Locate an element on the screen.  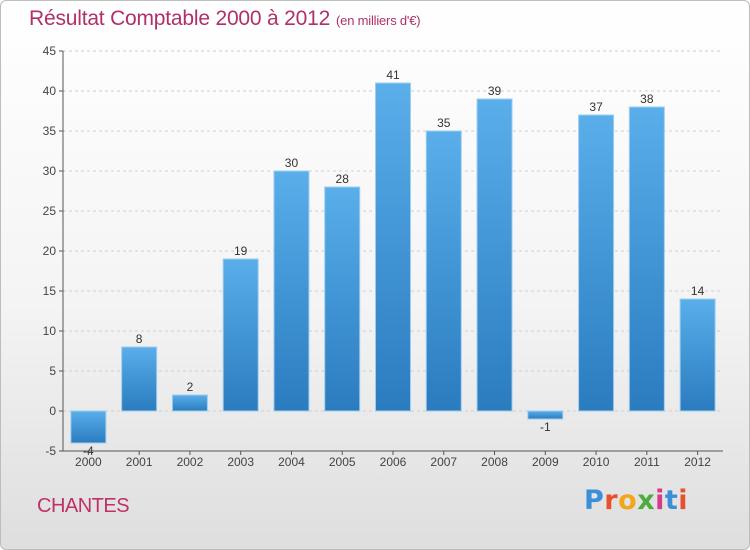
y-tick-label: 15 is located at coordinates (50, 291).